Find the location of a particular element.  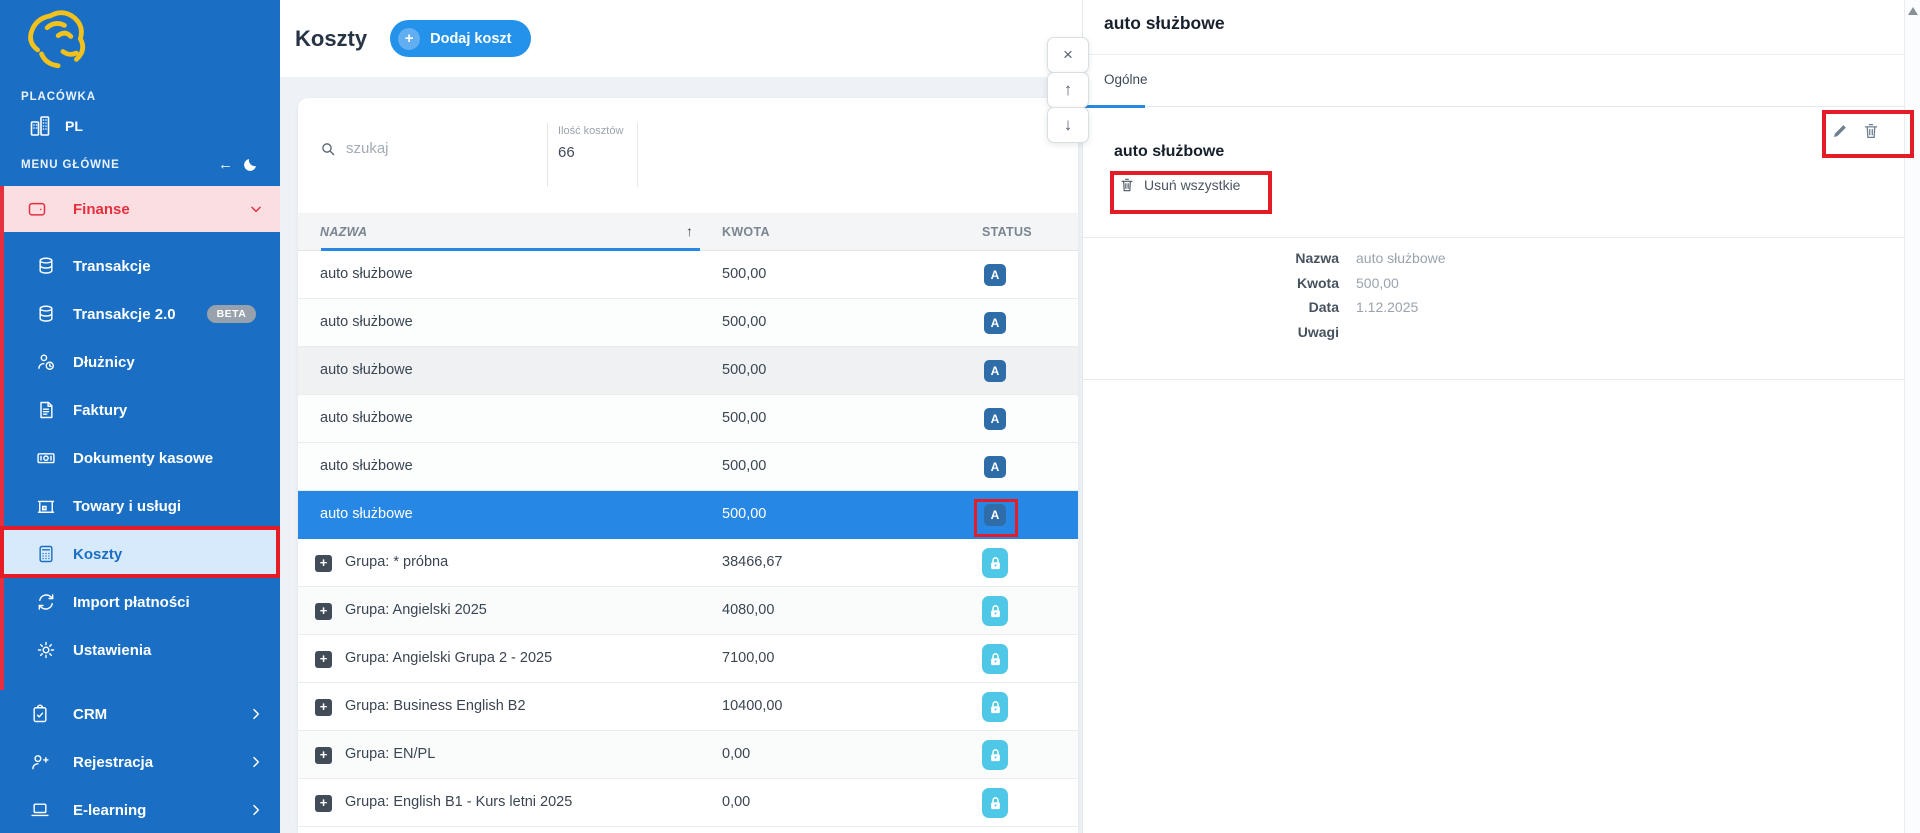

lock-icon is located at coordinates (995, 562).